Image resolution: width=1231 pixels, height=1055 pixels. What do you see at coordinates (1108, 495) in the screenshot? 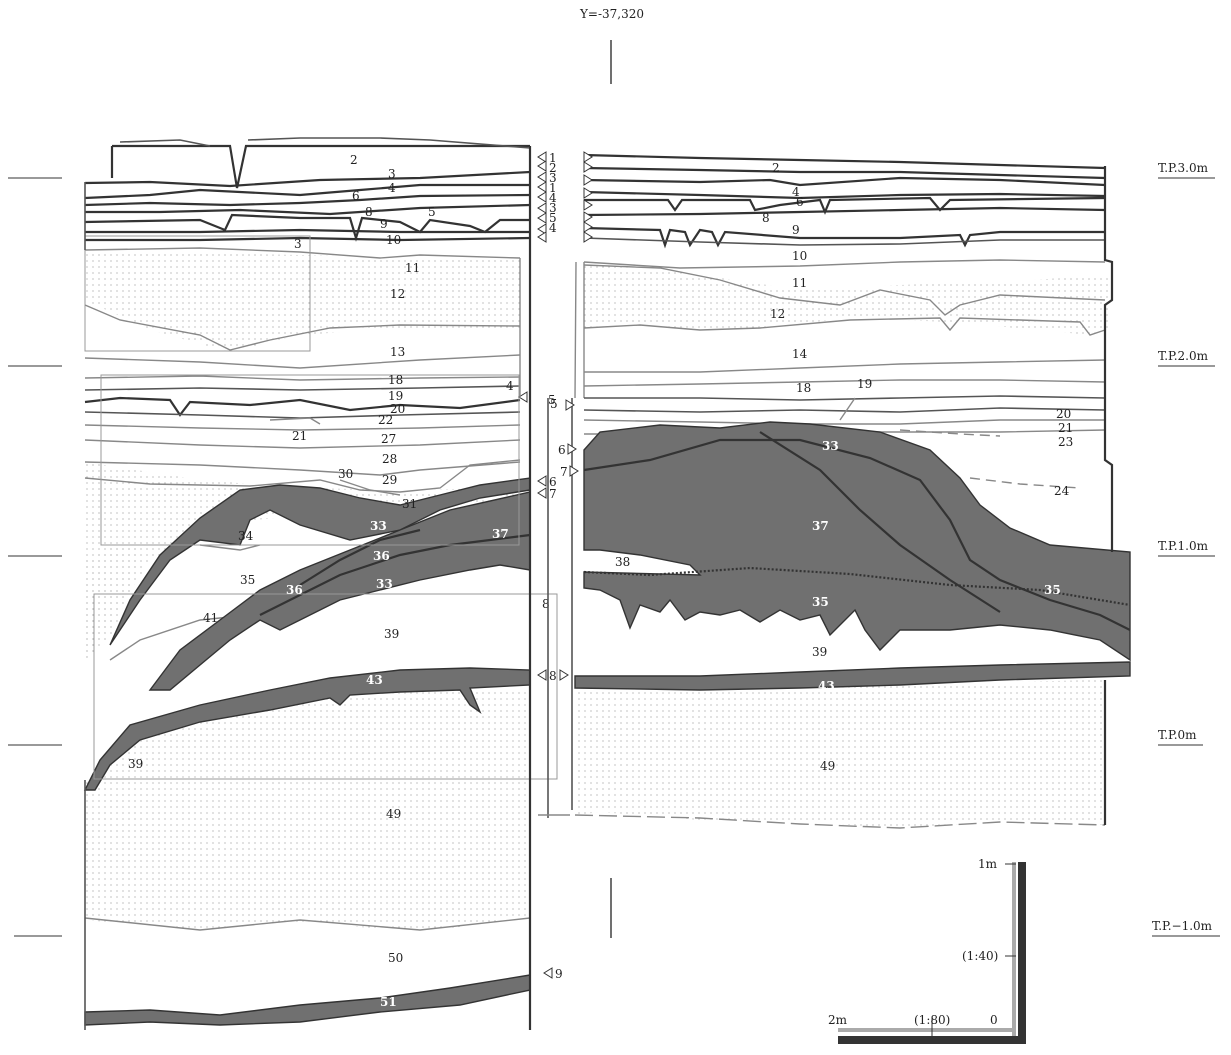
I see `right-panel-edge` at bounding box center [1108, 495].